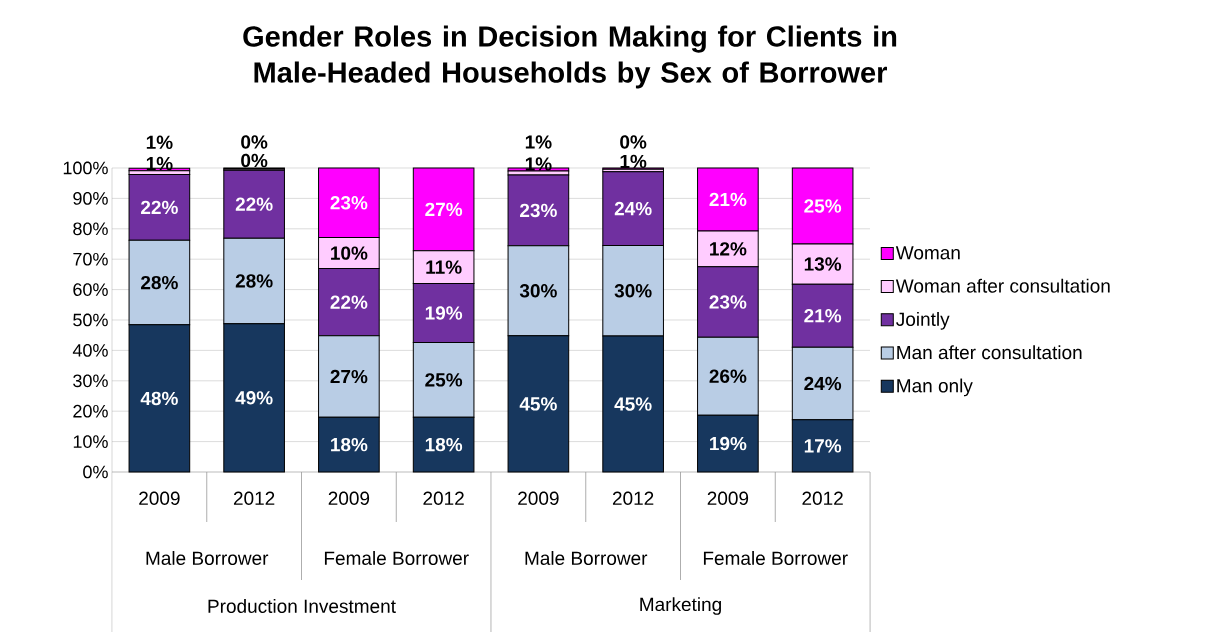 The height and width of the screenshot is (632, 1230). I want to click on text: Production Investment, so click(302, 606).